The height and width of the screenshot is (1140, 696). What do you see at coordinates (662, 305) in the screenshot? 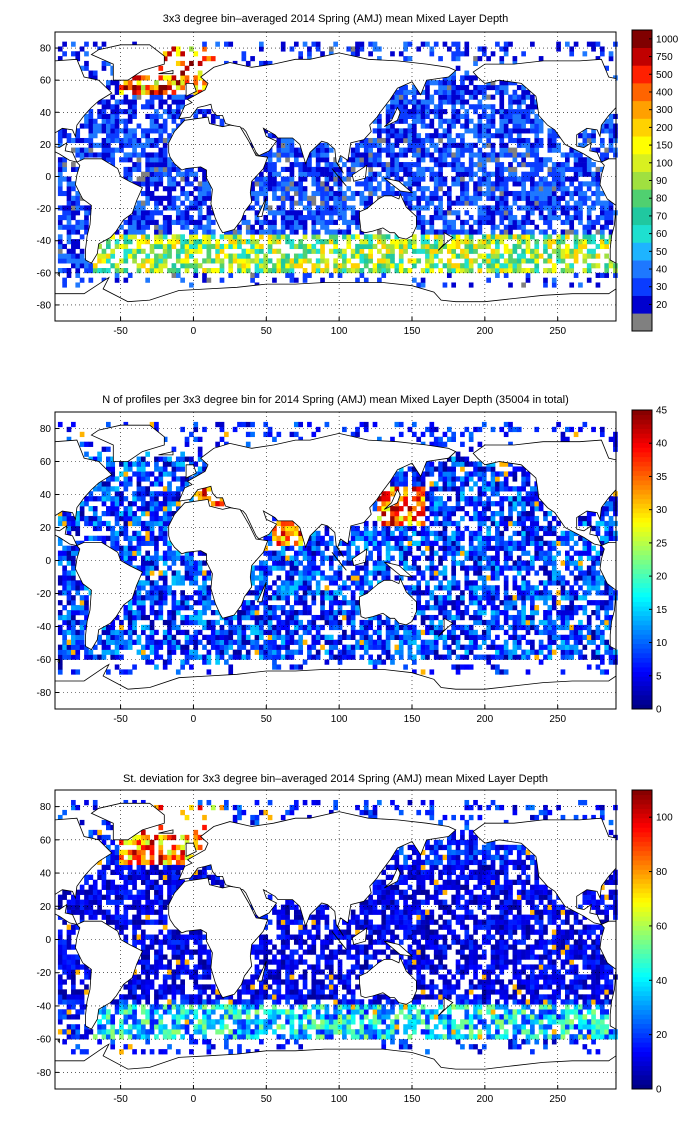
I see `colorbar-tick-label: 20` at bounding box center [662, 305].